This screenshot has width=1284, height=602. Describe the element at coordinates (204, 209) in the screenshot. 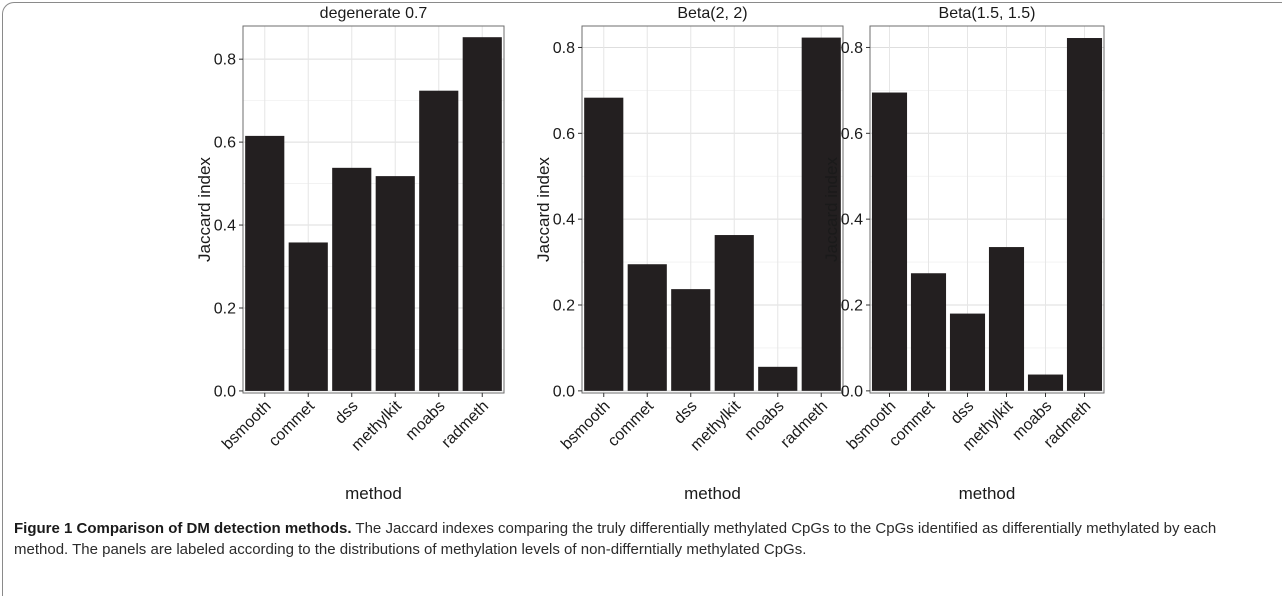

I see `y-axis-label-0: Jaccard index` at that location.